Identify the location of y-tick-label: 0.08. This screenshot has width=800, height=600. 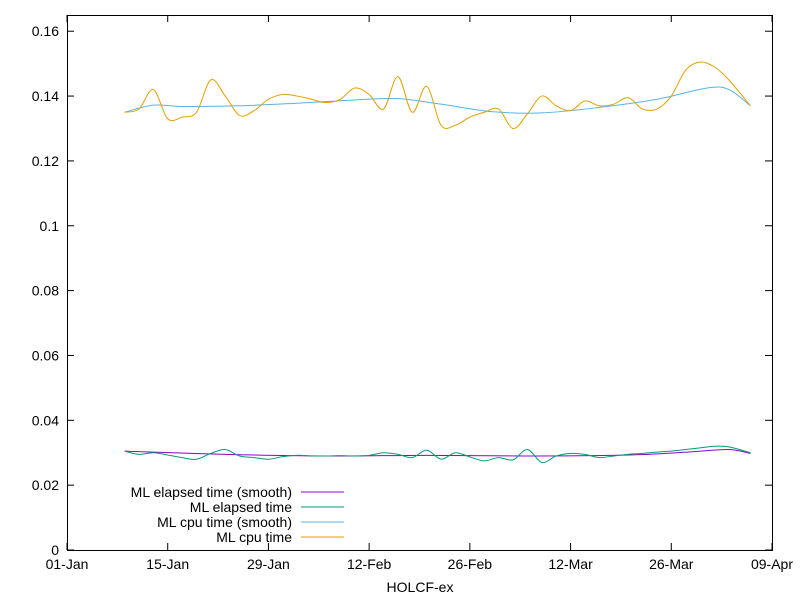
(45, 291).